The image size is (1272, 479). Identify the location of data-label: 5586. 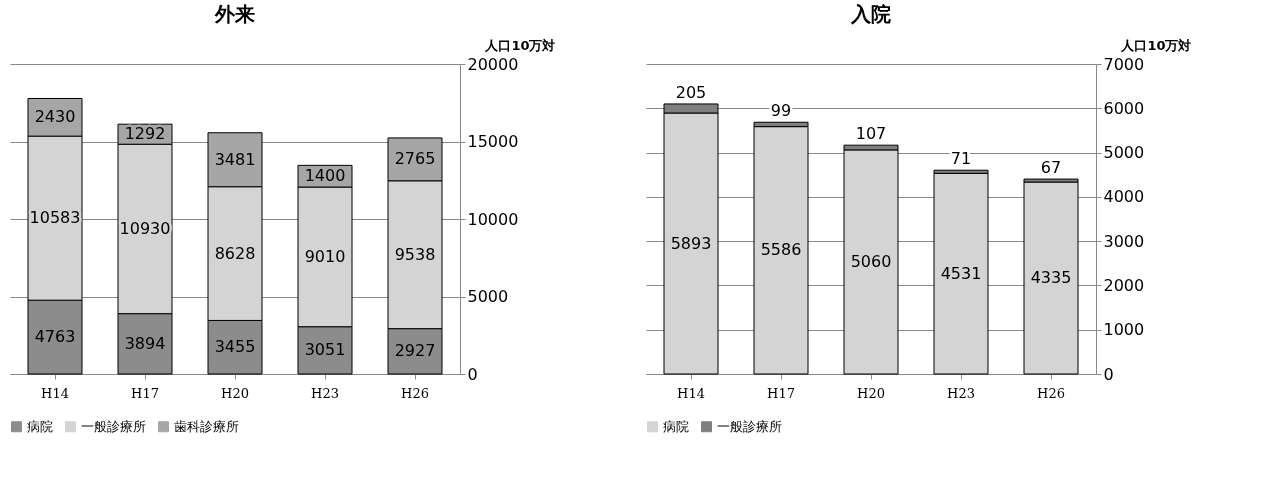
(781, 250).